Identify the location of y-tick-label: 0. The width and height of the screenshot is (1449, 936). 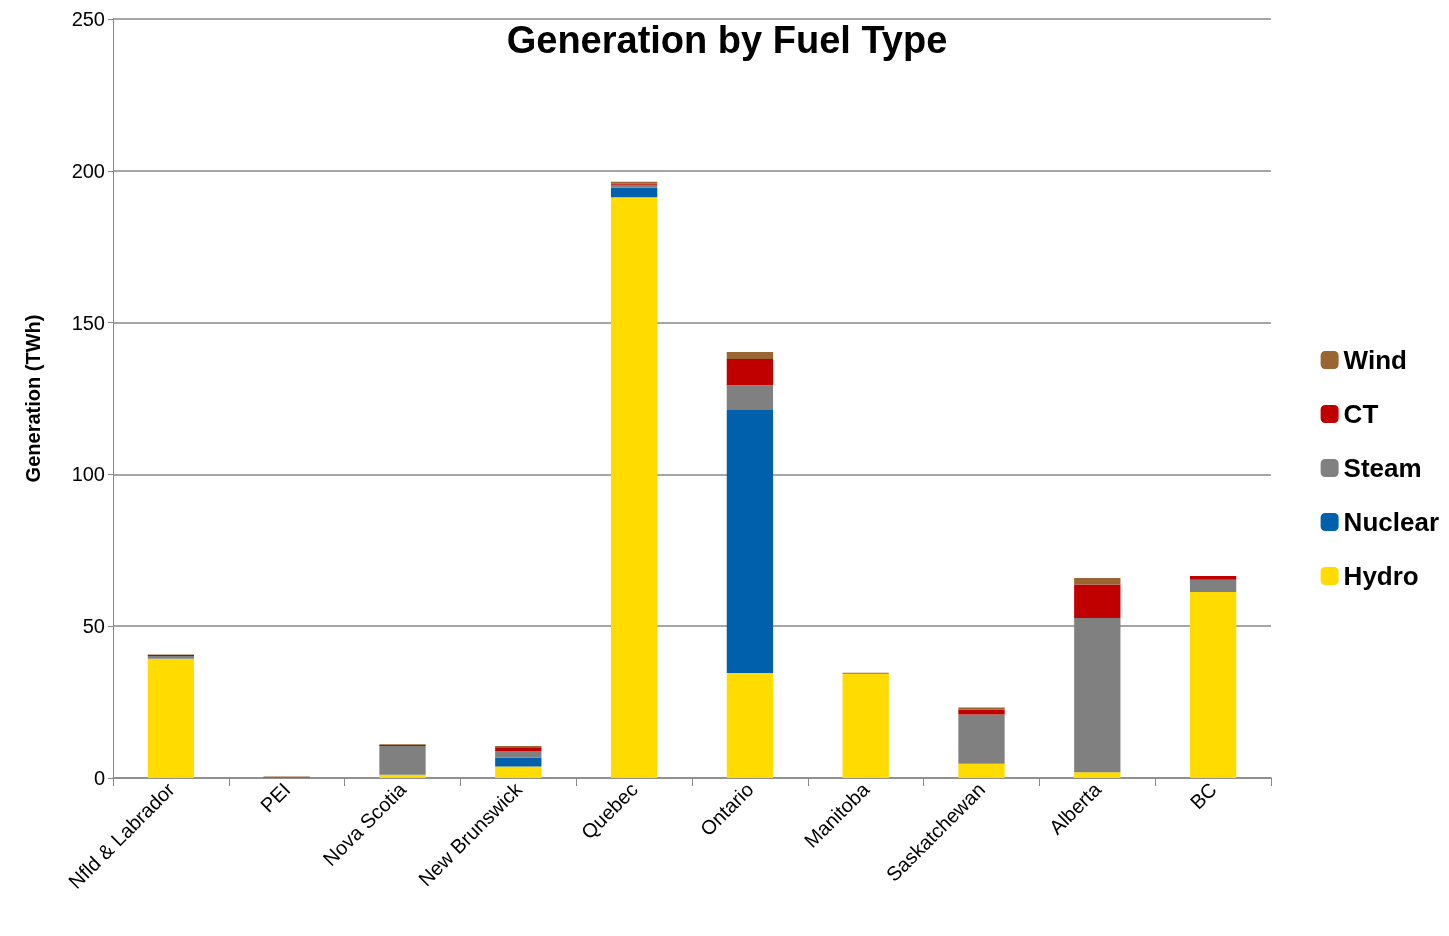
(99, 778).